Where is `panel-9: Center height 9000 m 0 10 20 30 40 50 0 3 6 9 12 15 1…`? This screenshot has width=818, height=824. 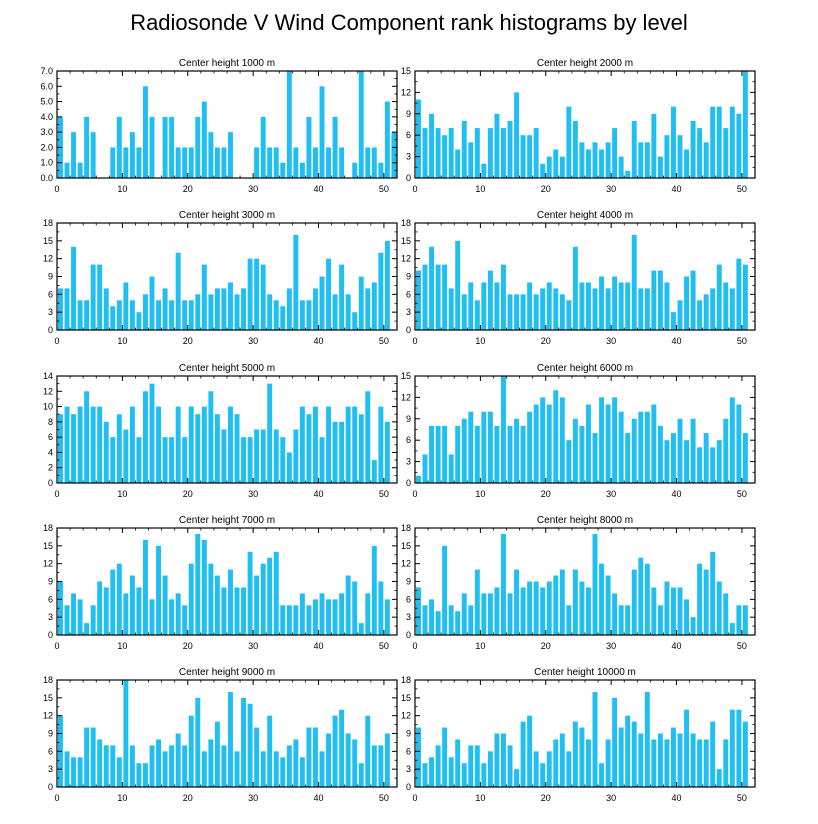 panel-9: Center height 9000 m 0 10 20 30 40 50 0 3 6 9 12 15 1… is located at coordinates (220, 735).